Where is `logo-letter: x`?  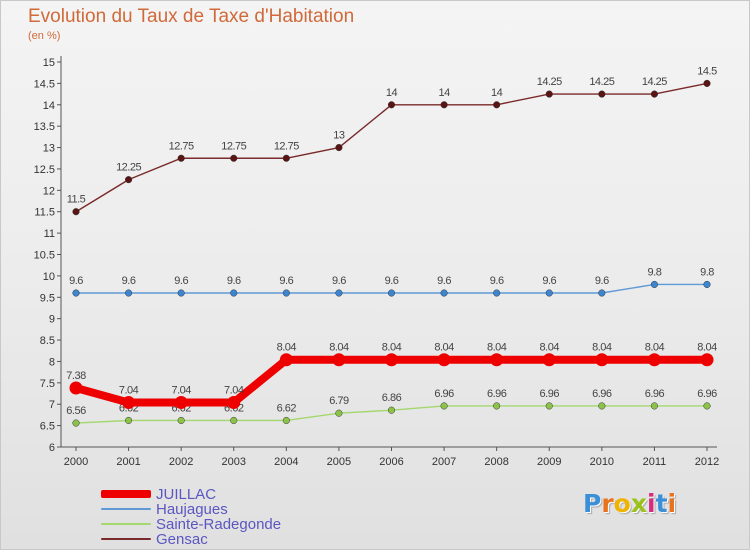
logo-letter: x is located at coordinates (638, 503).